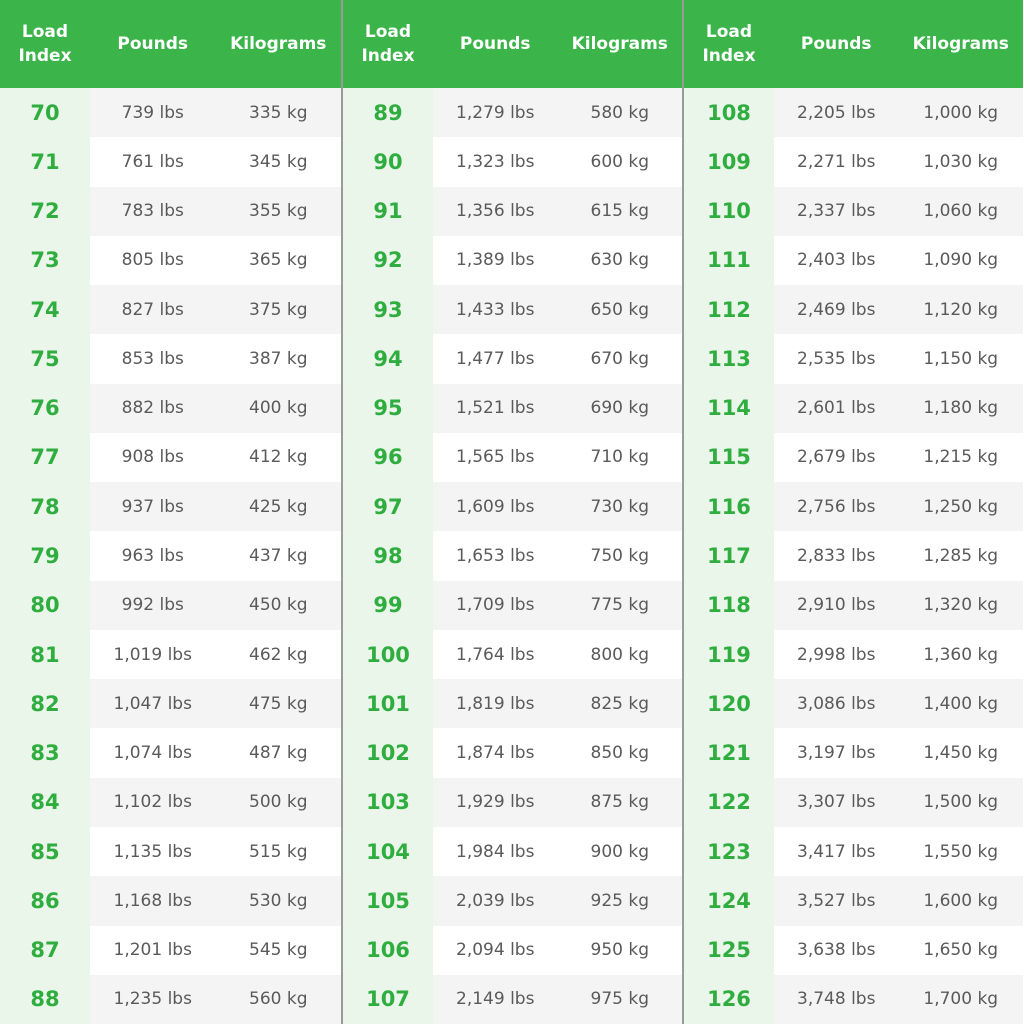  What do you see at coordinates (153, 44) in the screenshot?
I see `header-cell: Pounds` at bounding box center [153, 44].